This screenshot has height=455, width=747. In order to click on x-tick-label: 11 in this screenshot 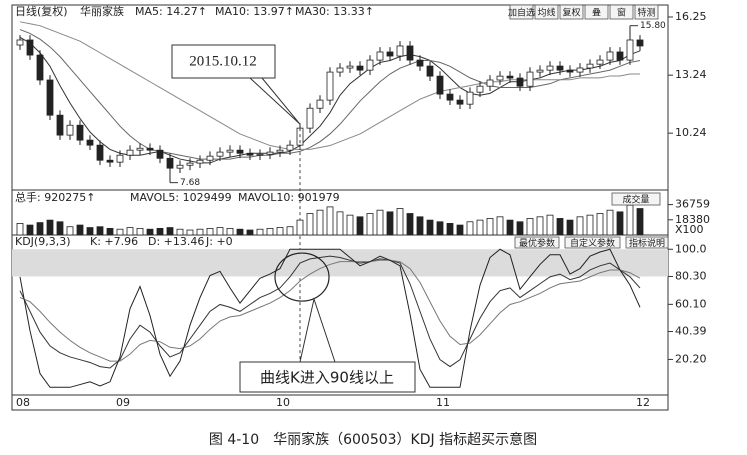, I will do `click(443, 402)`.